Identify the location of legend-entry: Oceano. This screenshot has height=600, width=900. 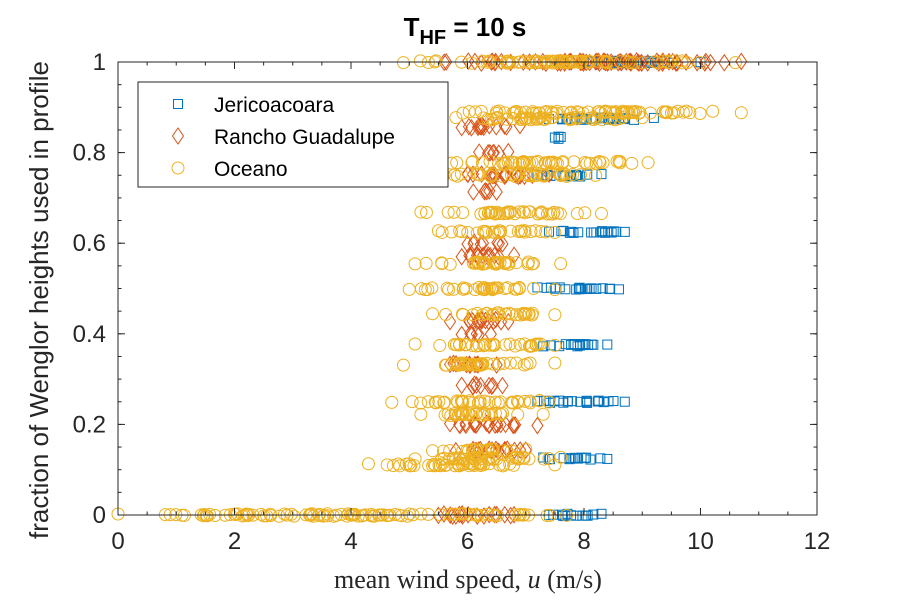
(229, 169).